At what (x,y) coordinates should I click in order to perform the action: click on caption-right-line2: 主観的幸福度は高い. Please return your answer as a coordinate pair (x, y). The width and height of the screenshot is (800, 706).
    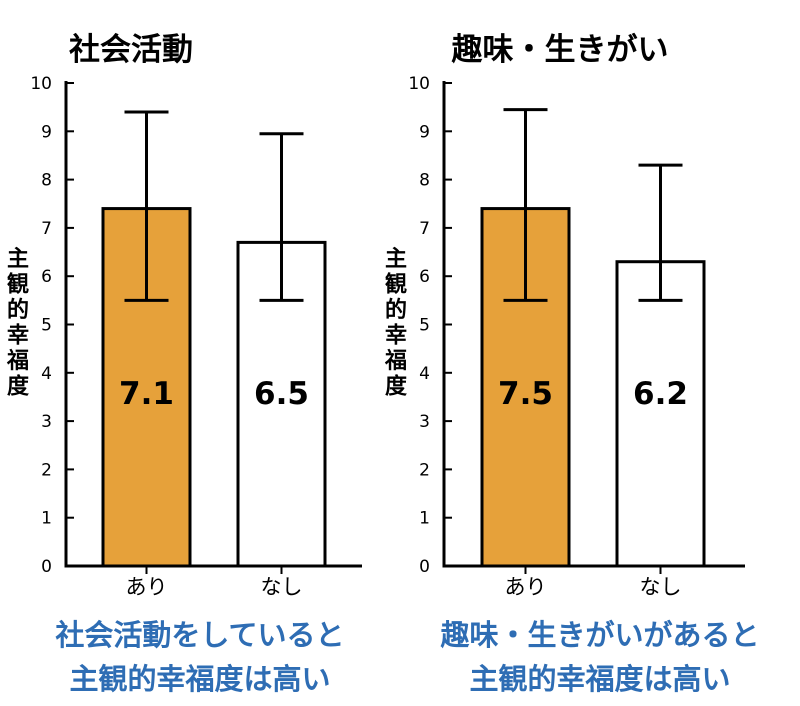
    Looking at the image, I should click on (600, 679).